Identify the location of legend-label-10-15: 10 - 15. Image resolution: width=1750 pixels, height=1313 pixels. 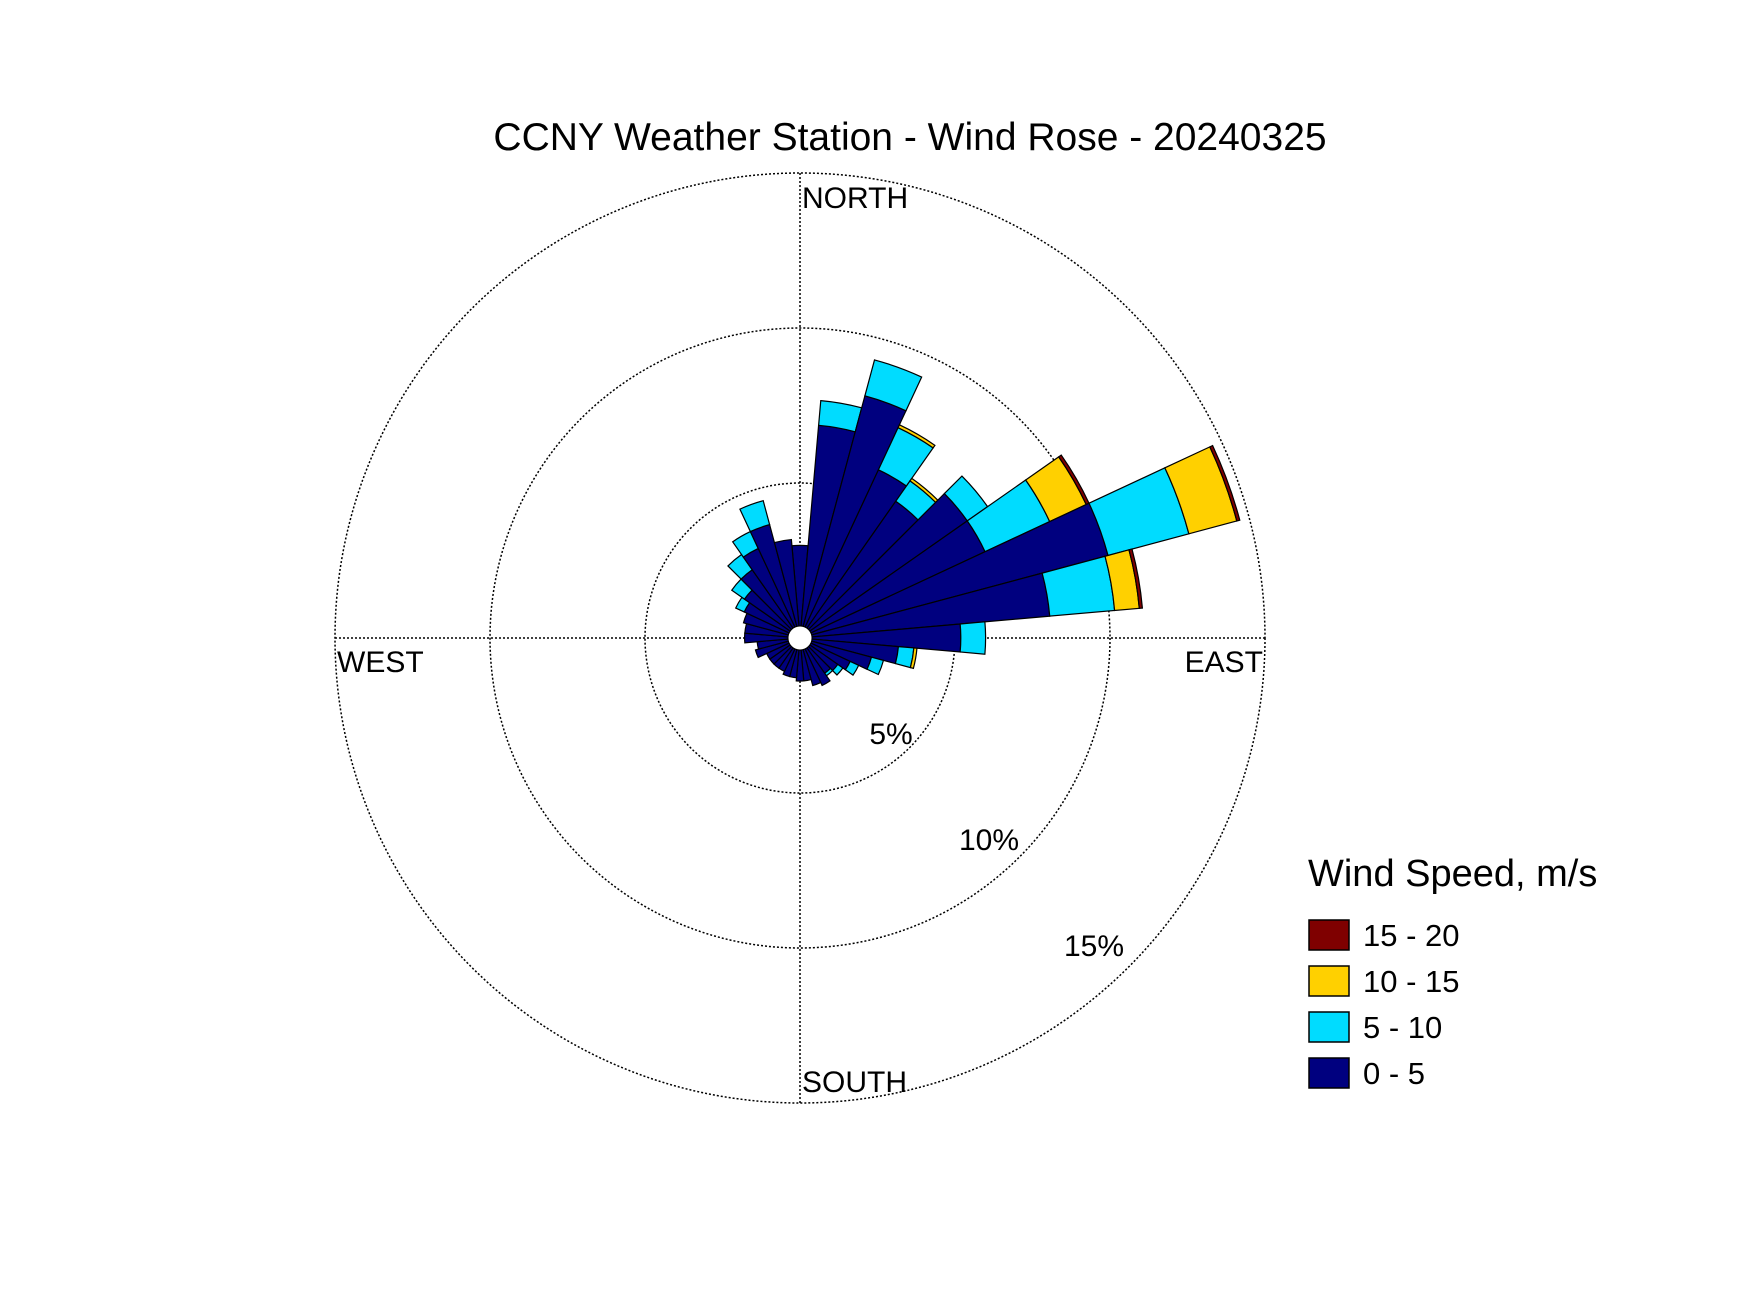
(1411, 981).